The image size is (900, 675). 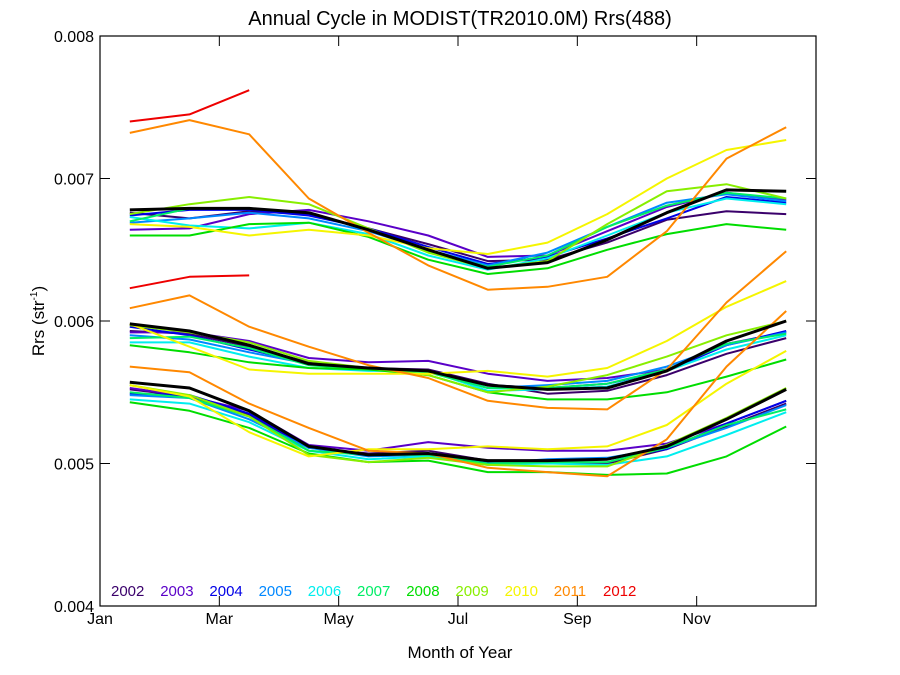 I want to click on legend-item-2010: 2010, so click(x=521, y=591).